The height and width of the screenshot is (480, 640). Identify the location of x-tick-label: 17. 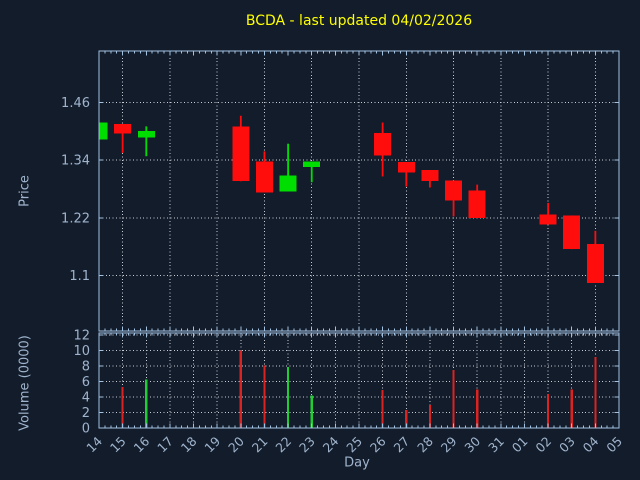
(165, 445).